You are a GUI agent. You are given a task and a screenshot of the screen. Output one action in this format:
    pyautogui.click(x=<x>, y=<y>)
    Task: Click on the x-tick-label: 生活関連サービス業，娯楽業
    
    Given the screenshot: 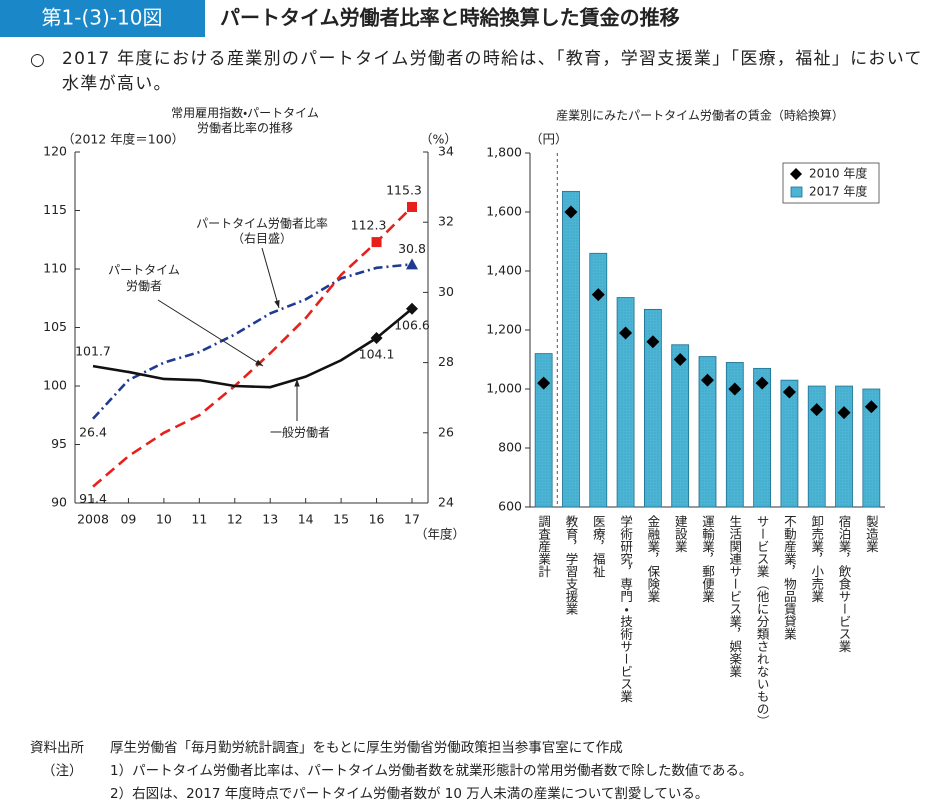 What is the action you would take?
    pyautogui.click(x=734, y=596)
    